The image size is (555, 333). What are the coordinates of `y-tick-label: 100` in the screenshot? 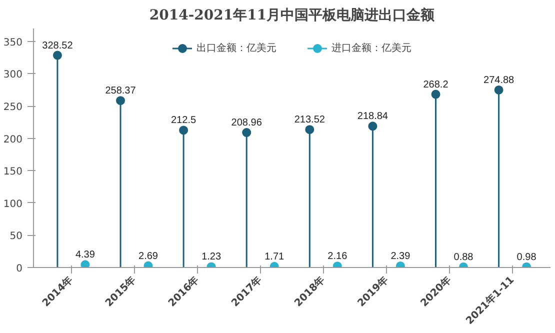 It's located at (13, 204).